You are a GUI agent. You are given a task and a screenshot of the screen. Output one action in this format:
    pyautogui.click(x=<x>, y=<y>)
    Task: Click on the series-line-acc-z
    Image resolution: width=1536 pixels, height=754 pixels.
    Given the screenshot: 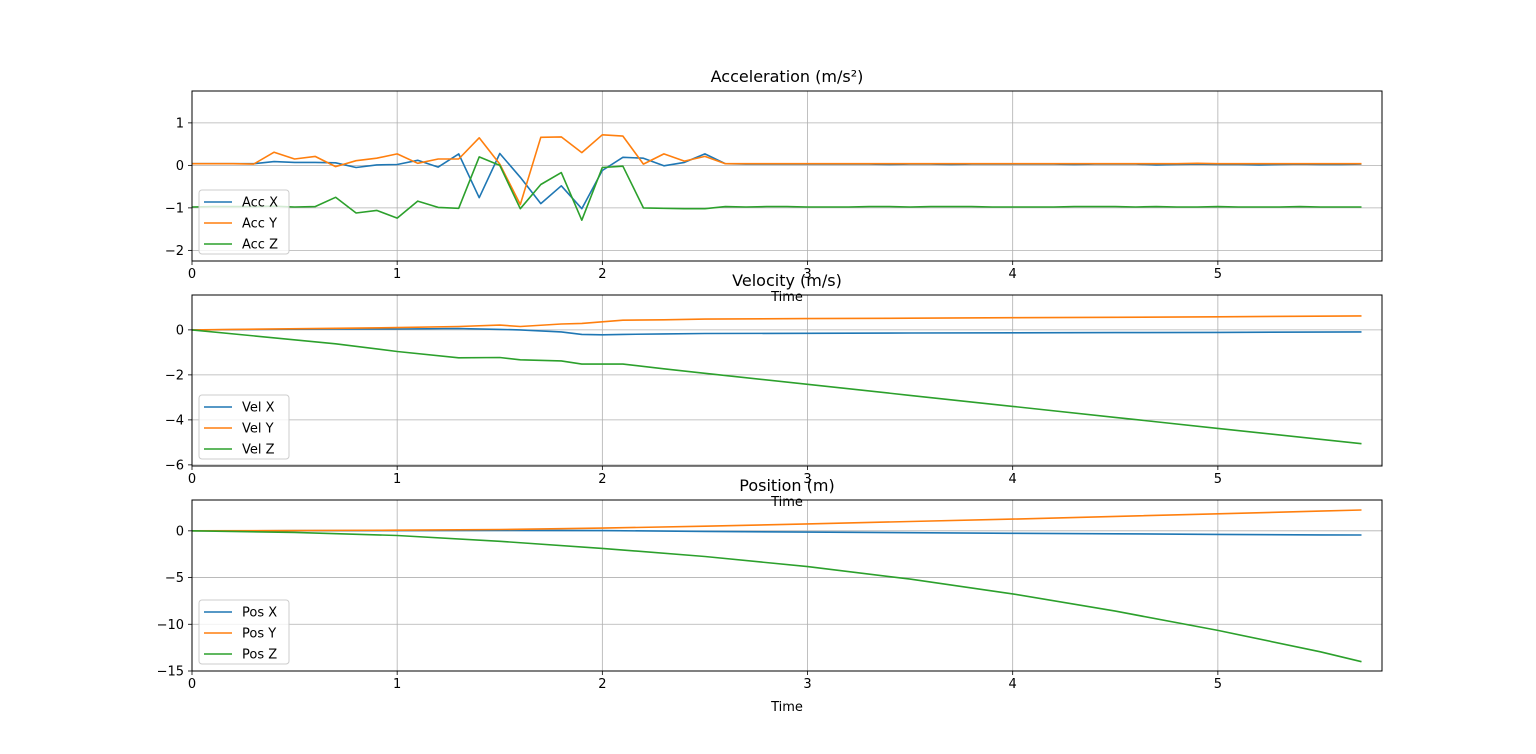 What is the action you would take?
    pyautogui.click(x=777, y=188)
    